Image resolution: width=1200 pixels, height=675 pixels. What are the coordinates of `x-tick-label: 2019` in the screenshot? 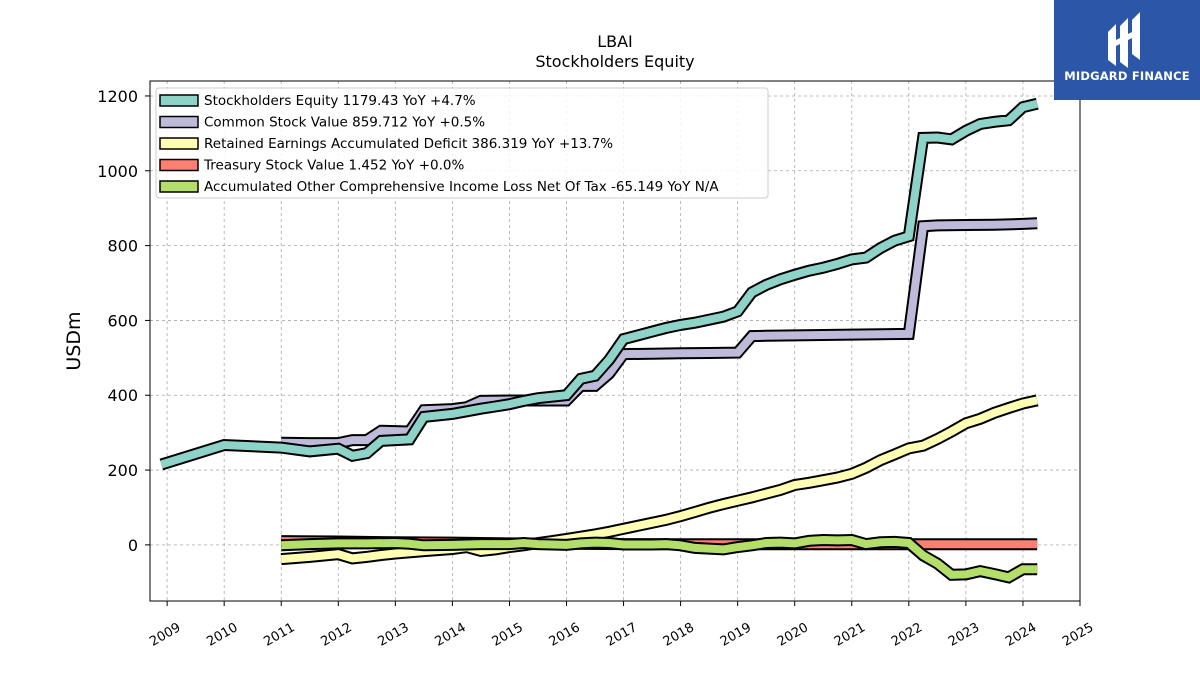 It's located at (736, 635).